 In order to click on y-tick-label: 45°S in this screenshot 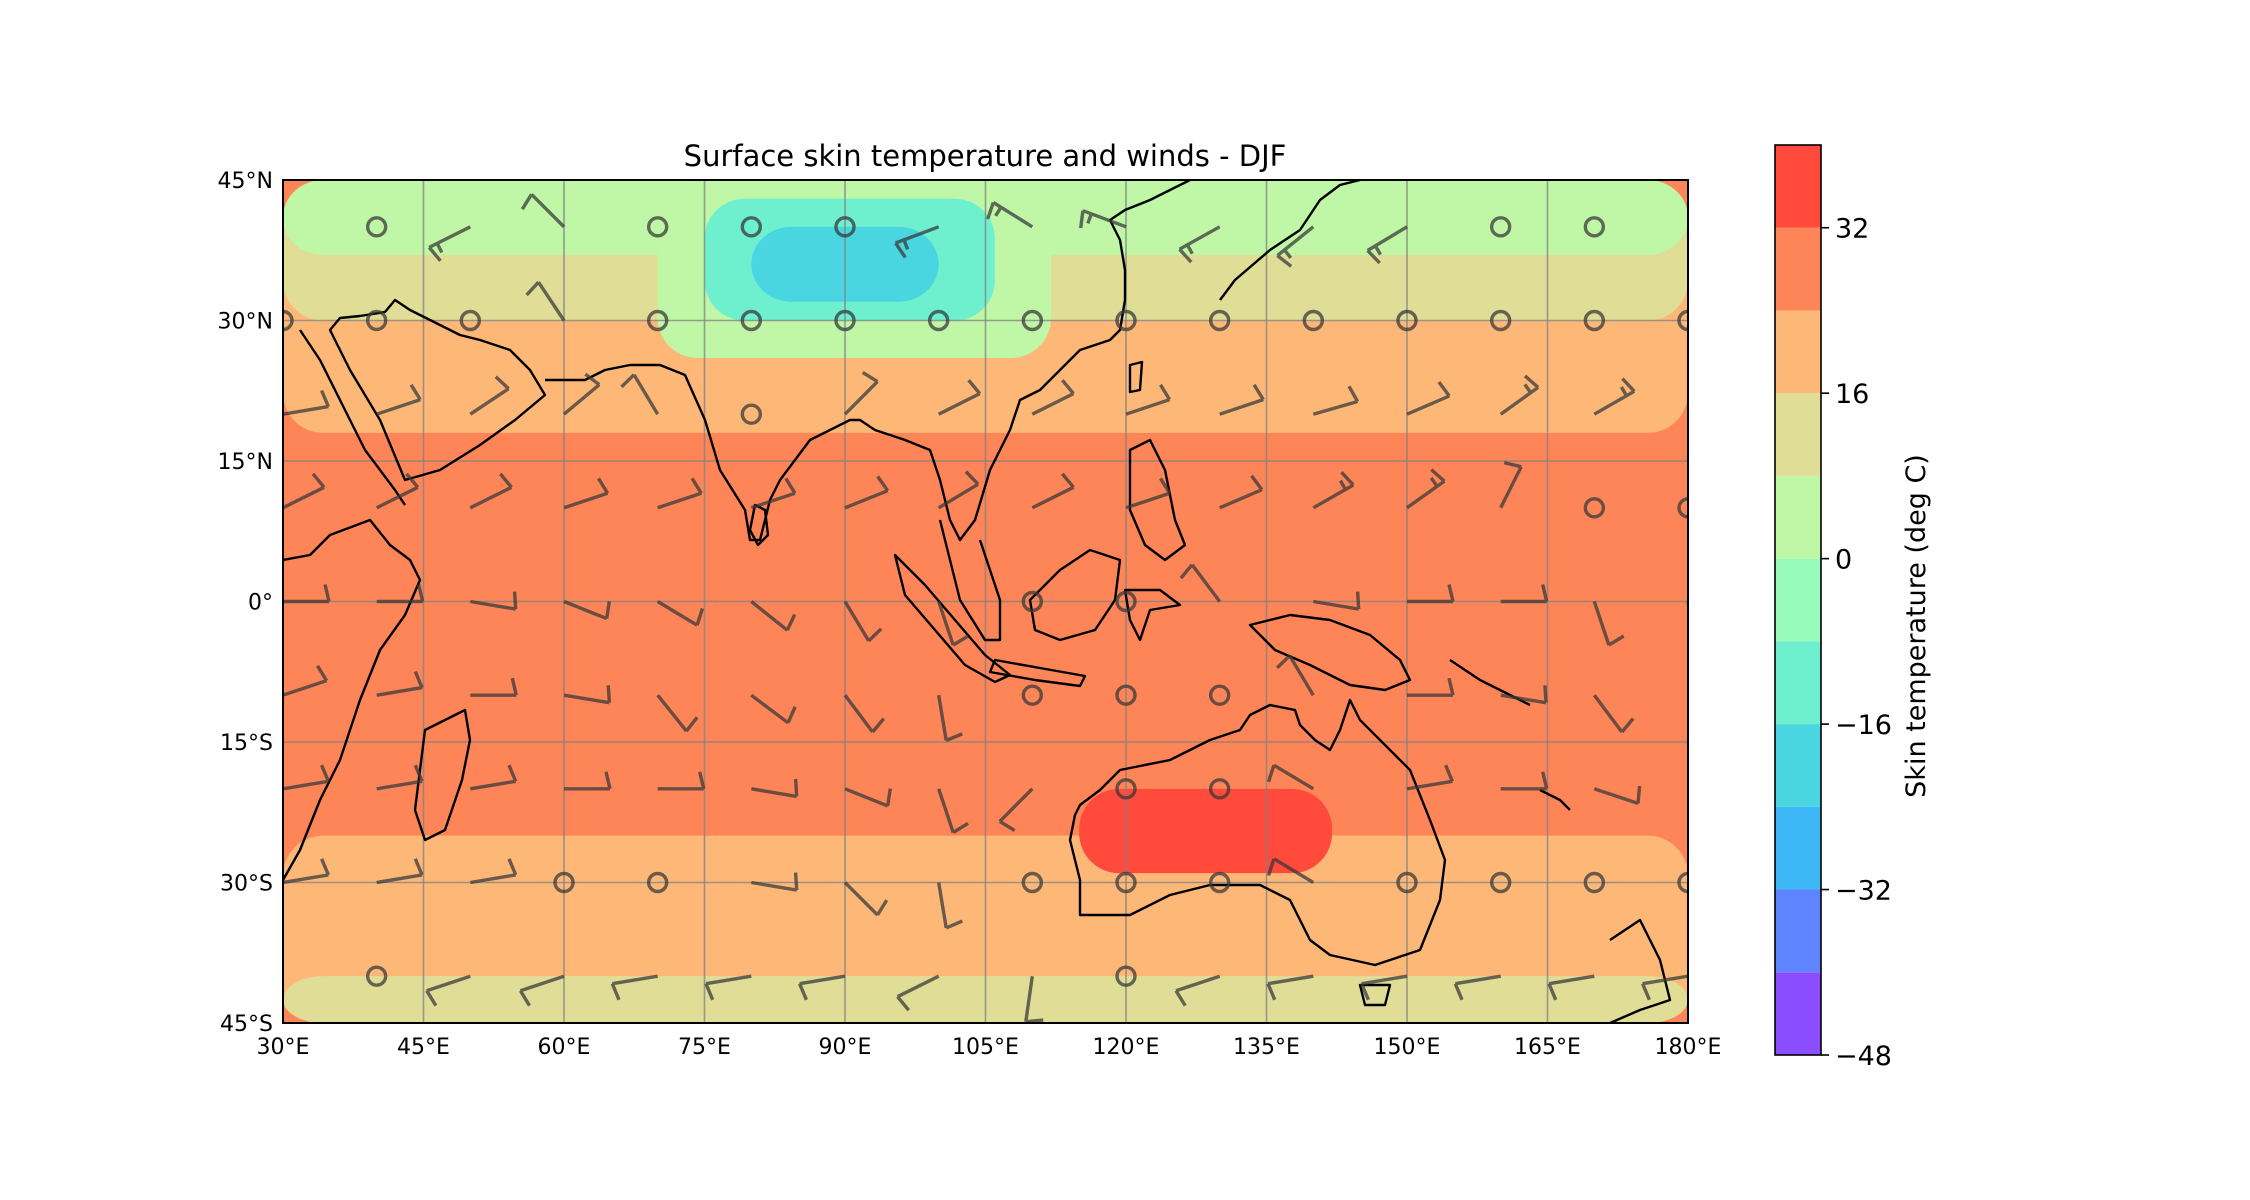, I will do `click(246, 1024)`.